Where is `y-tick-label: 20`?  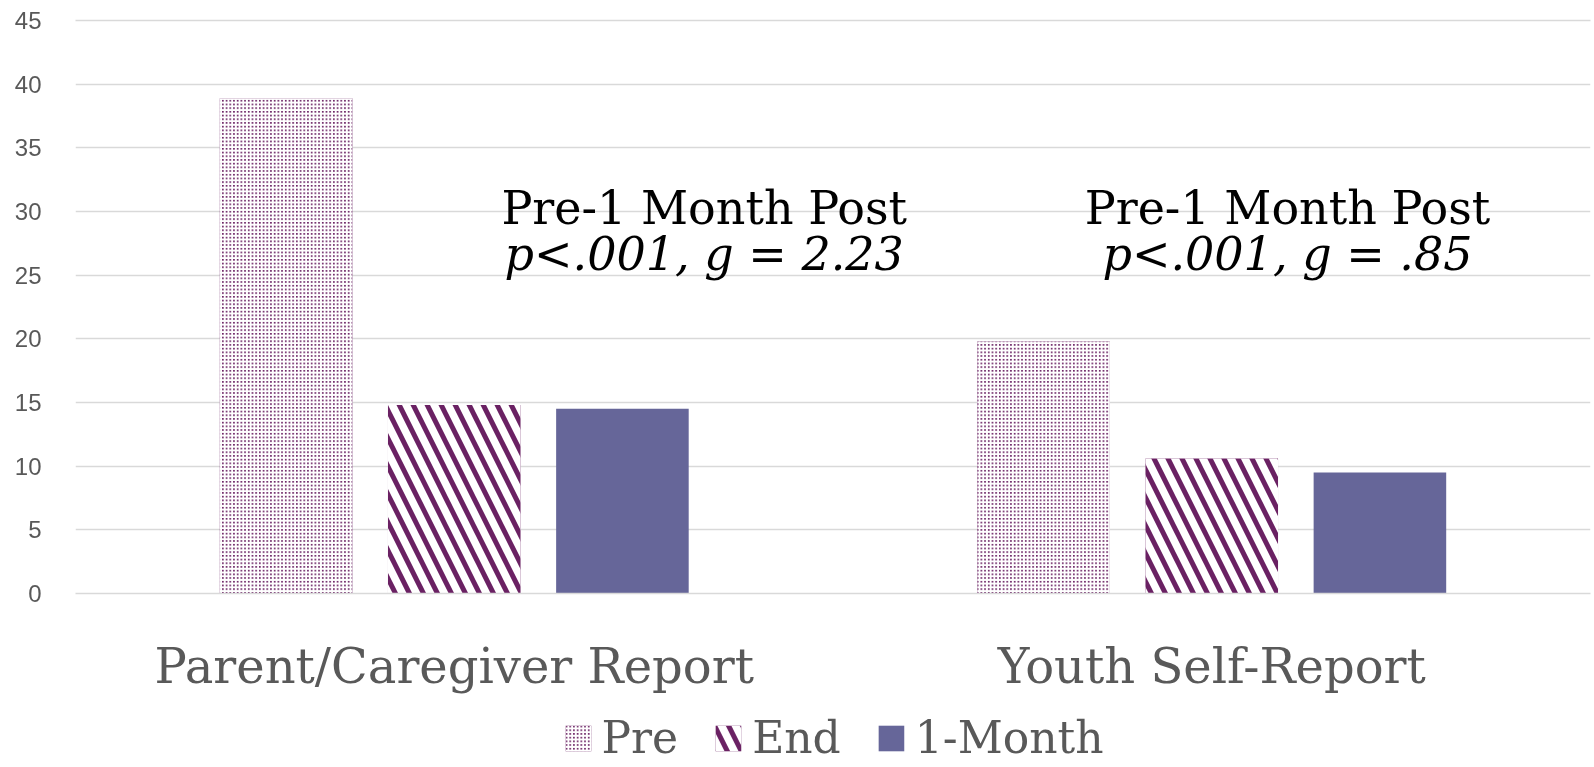 y-tick-label: 20 is located at coordinates (28, 339).